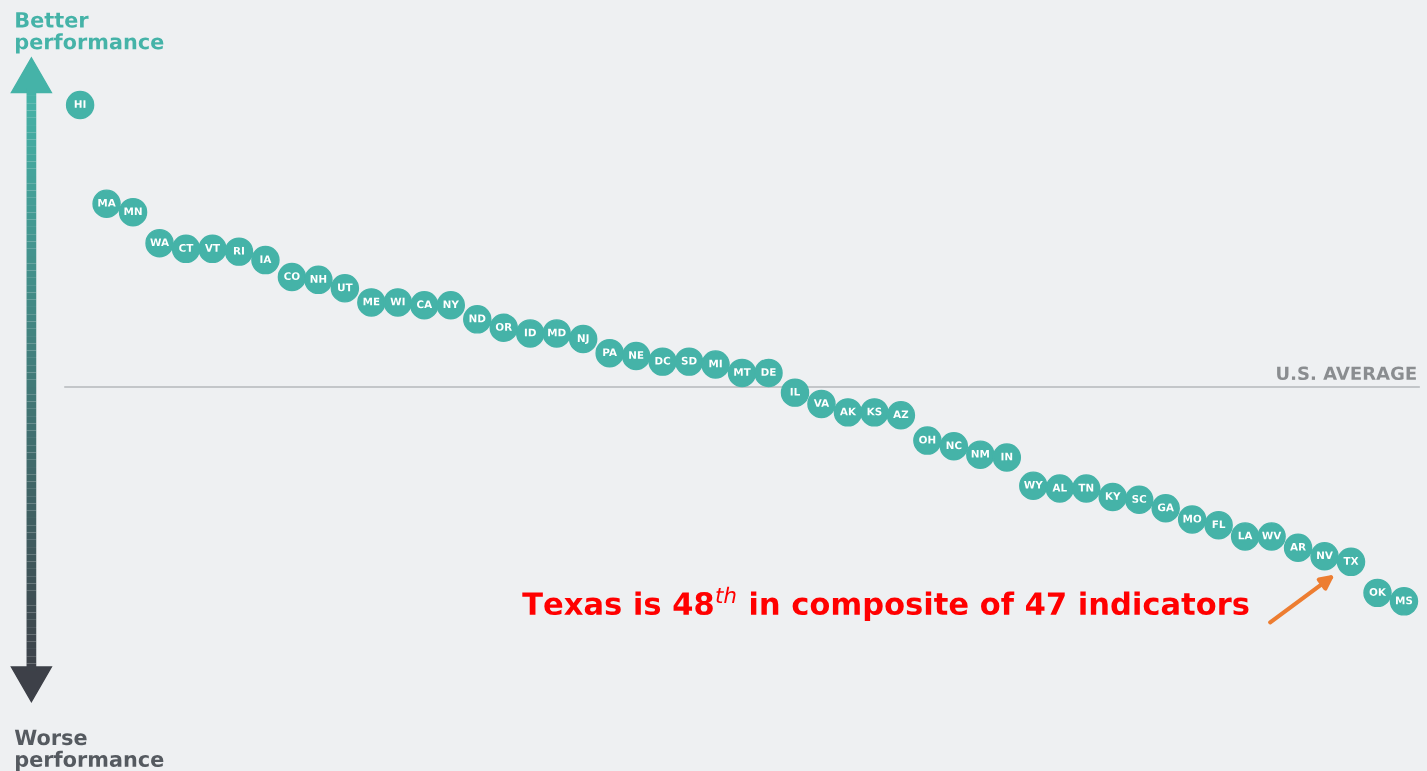 The width and height of the screenshot is (1427, 771). Describe the element at coordinates (397, 301) in the screenshot. I see `x-tick-label: WI` at that location.